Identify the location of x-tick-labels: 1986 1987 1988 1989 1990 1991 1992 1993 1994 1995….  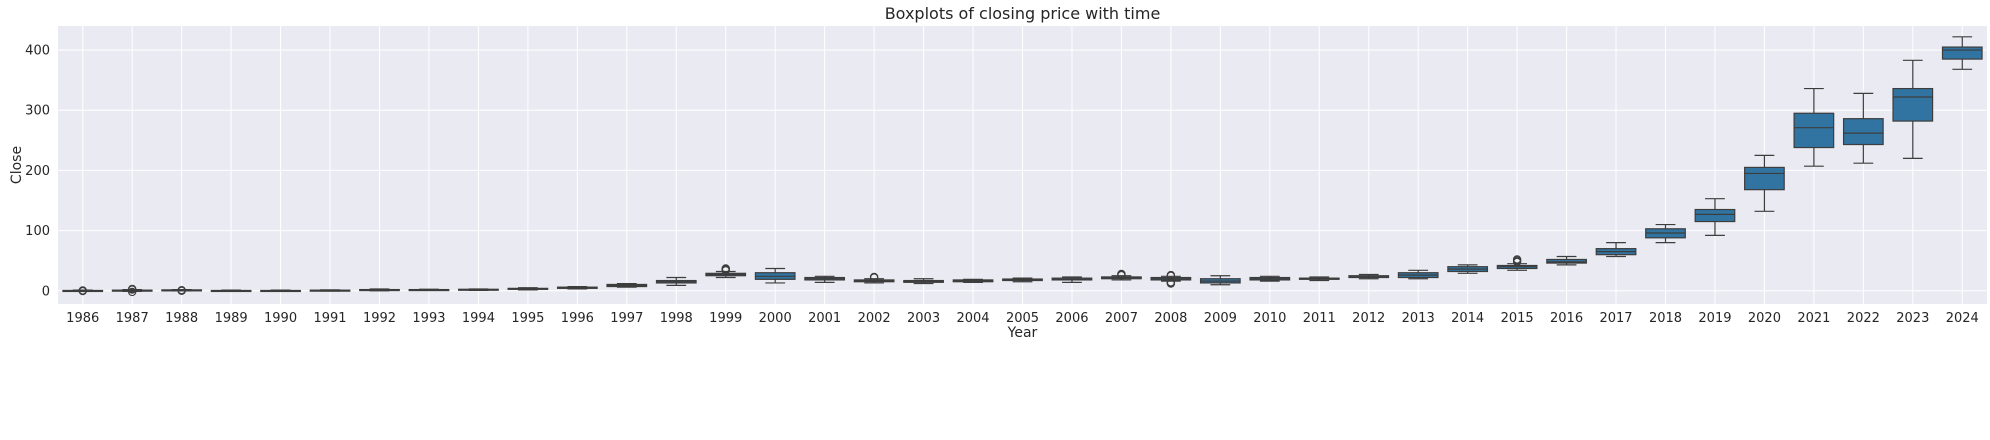
(1022, 318).